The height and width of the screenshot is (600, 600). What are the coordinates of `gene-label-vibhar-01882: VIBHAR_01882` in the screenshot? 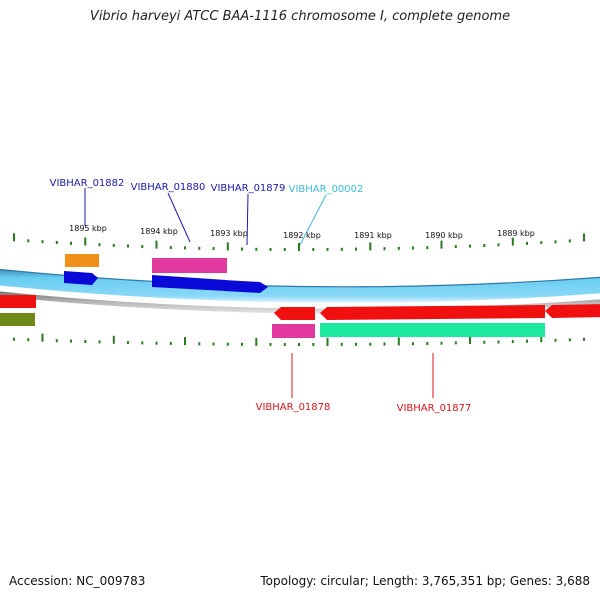 It's located at (87, 183).